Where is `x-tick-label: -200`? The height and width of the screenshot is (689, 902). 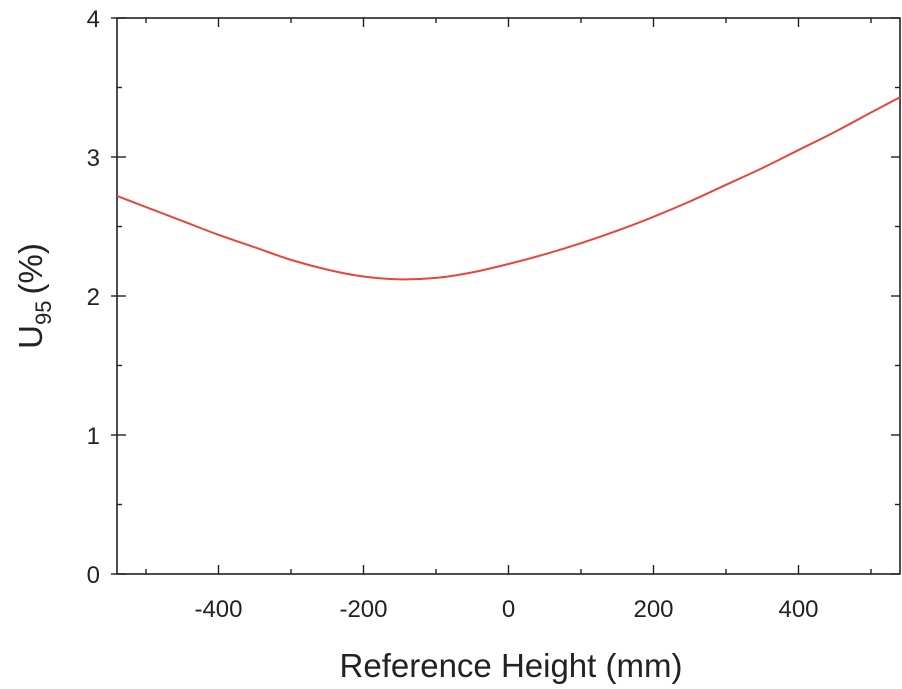 x-tick-label: -200 is located at coordinates (363, 609).